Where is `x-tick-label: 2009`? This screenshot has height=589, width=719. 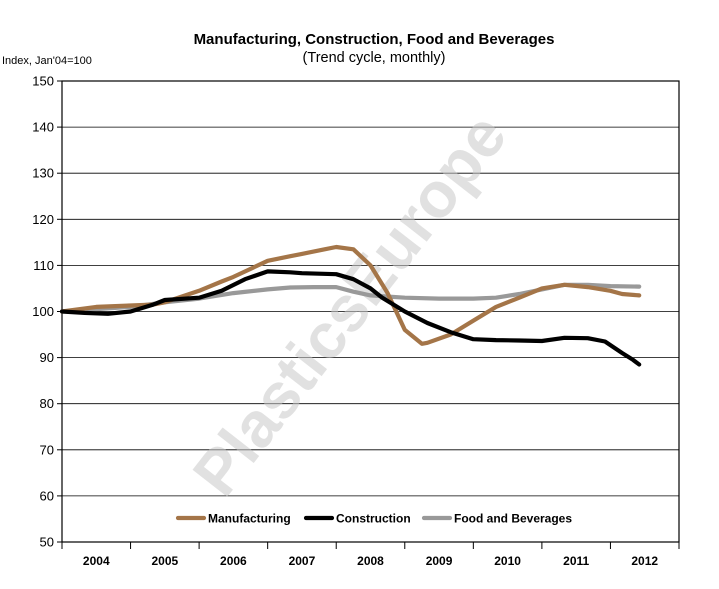
x-tick-label: 2009 is located at coordinates (439, 561).